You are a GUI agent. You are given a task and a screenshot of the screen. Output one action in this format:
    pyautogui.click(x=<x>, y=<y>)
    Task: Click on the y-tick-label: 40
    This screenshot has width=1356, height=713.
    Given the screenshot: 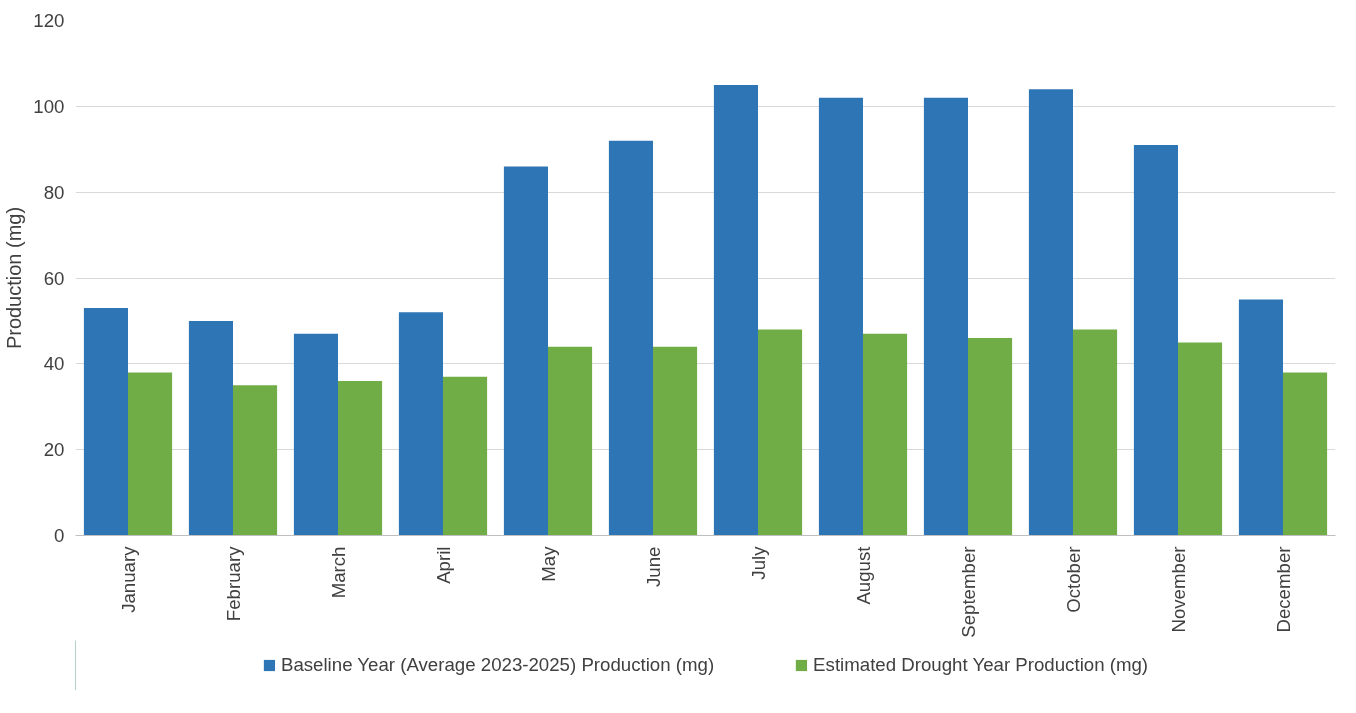 What is the action you would take?
    pyautogui.click(x=54, y=364)
    